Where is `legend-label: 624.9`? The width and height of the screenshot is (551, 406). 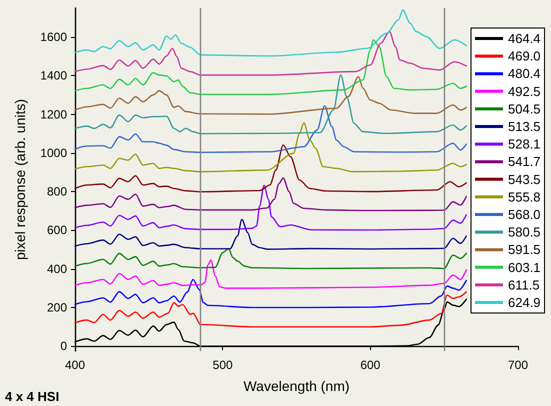
legend-label: 624.9 is located at coordinates (524, 302).